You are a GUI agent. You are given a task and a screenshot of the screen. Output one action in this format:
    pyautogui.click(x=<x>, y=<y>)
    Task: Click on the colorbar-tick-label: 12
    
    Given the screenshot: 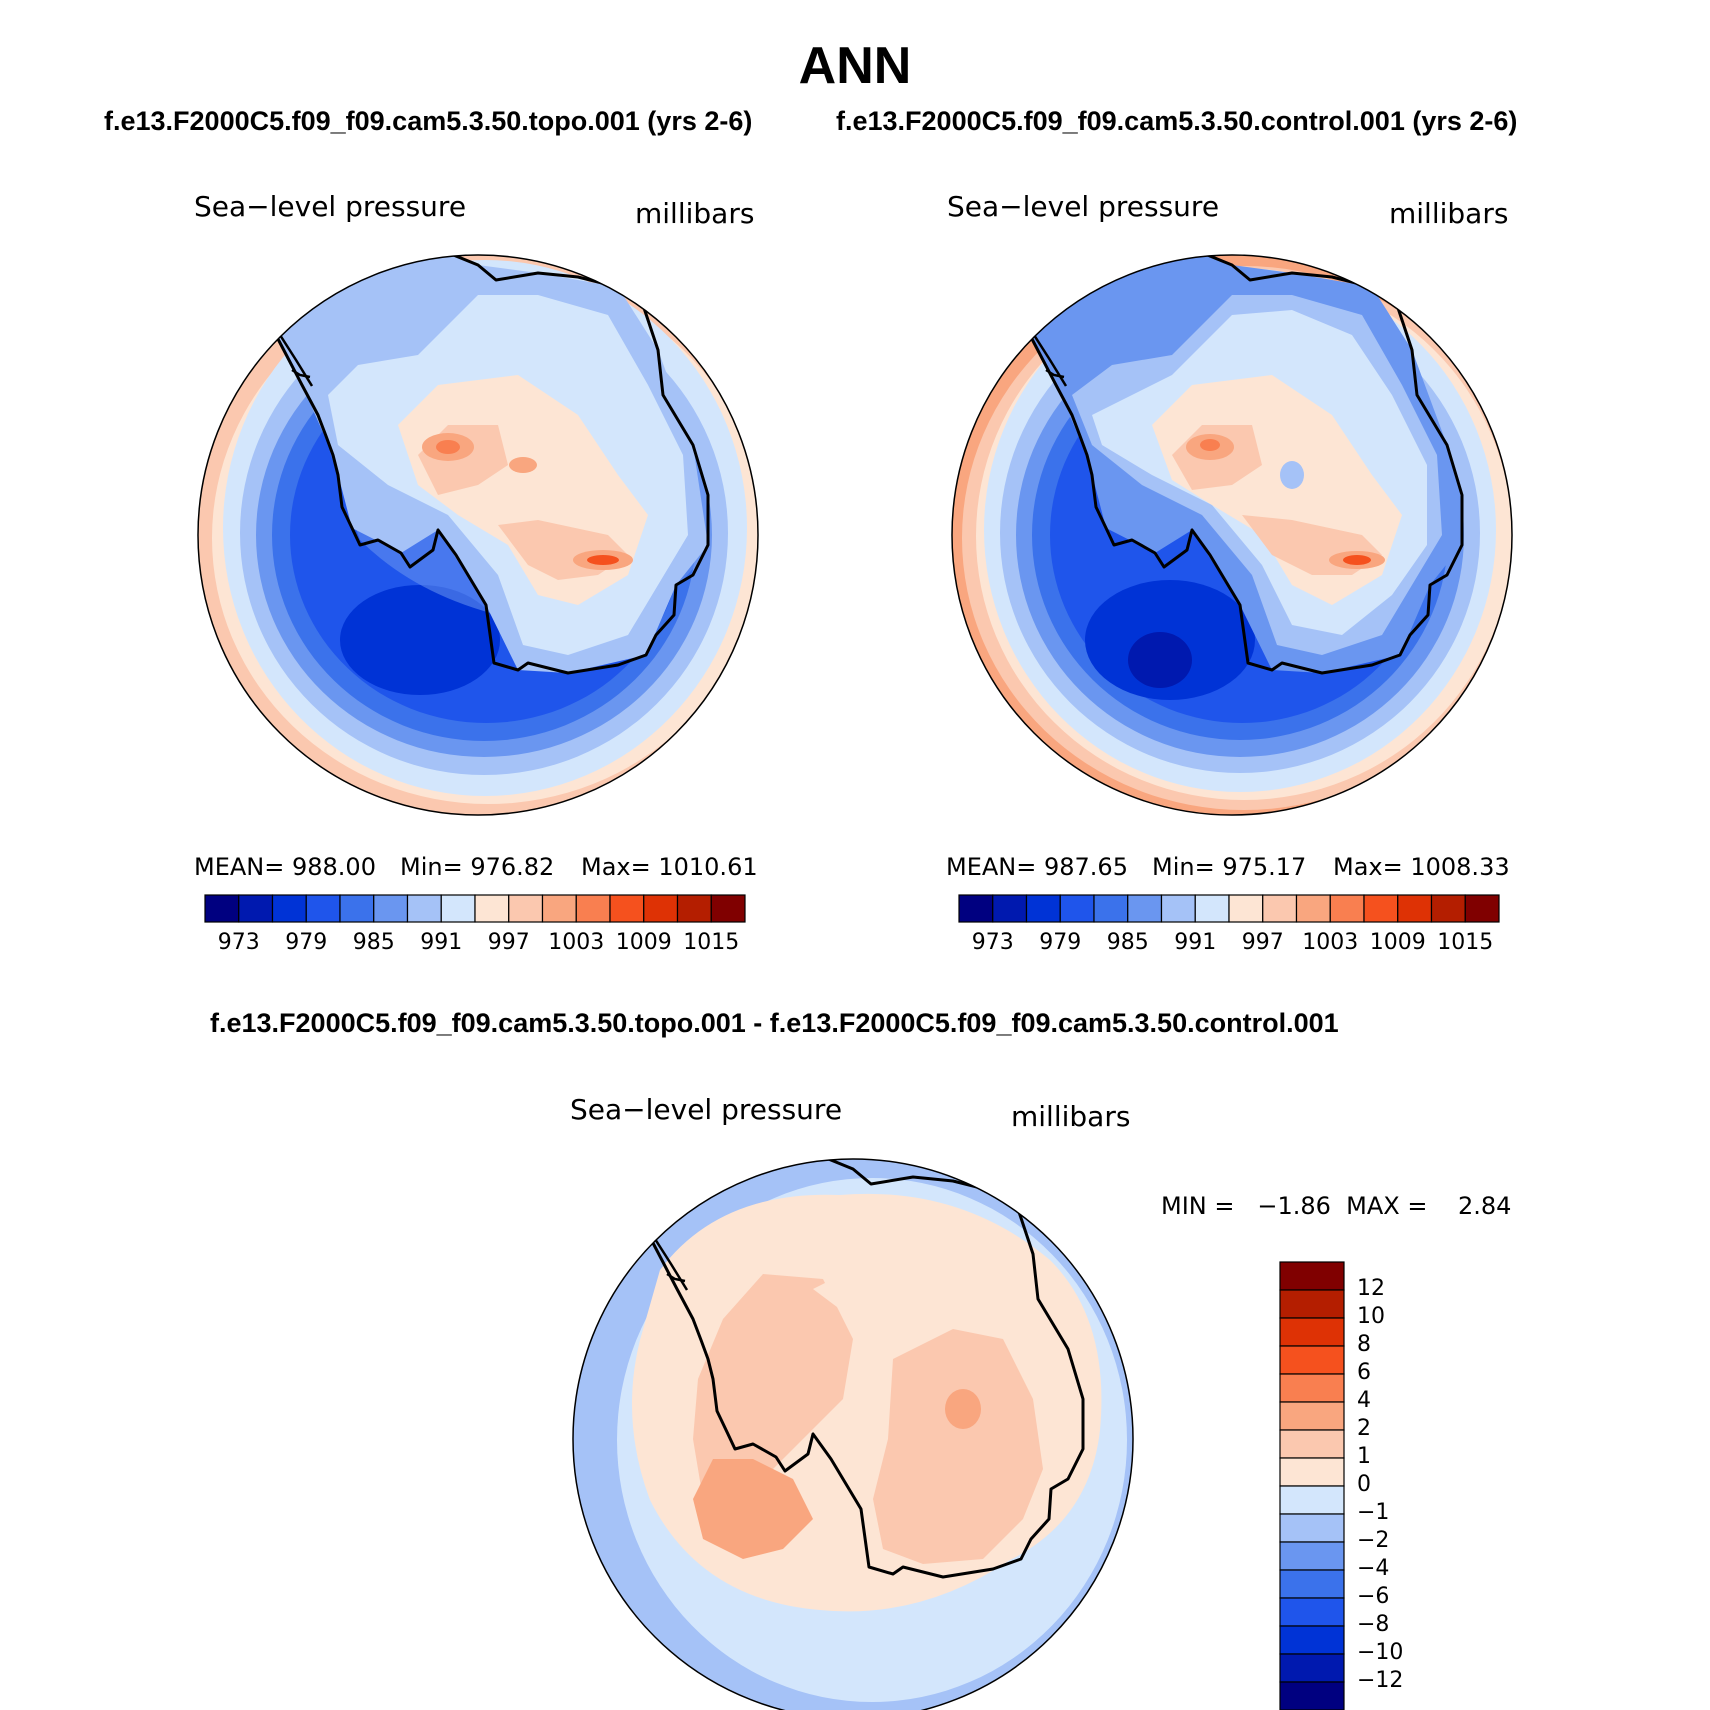 What is the action you would take?
    pyautogui.click(x=1371, y=1288)
    